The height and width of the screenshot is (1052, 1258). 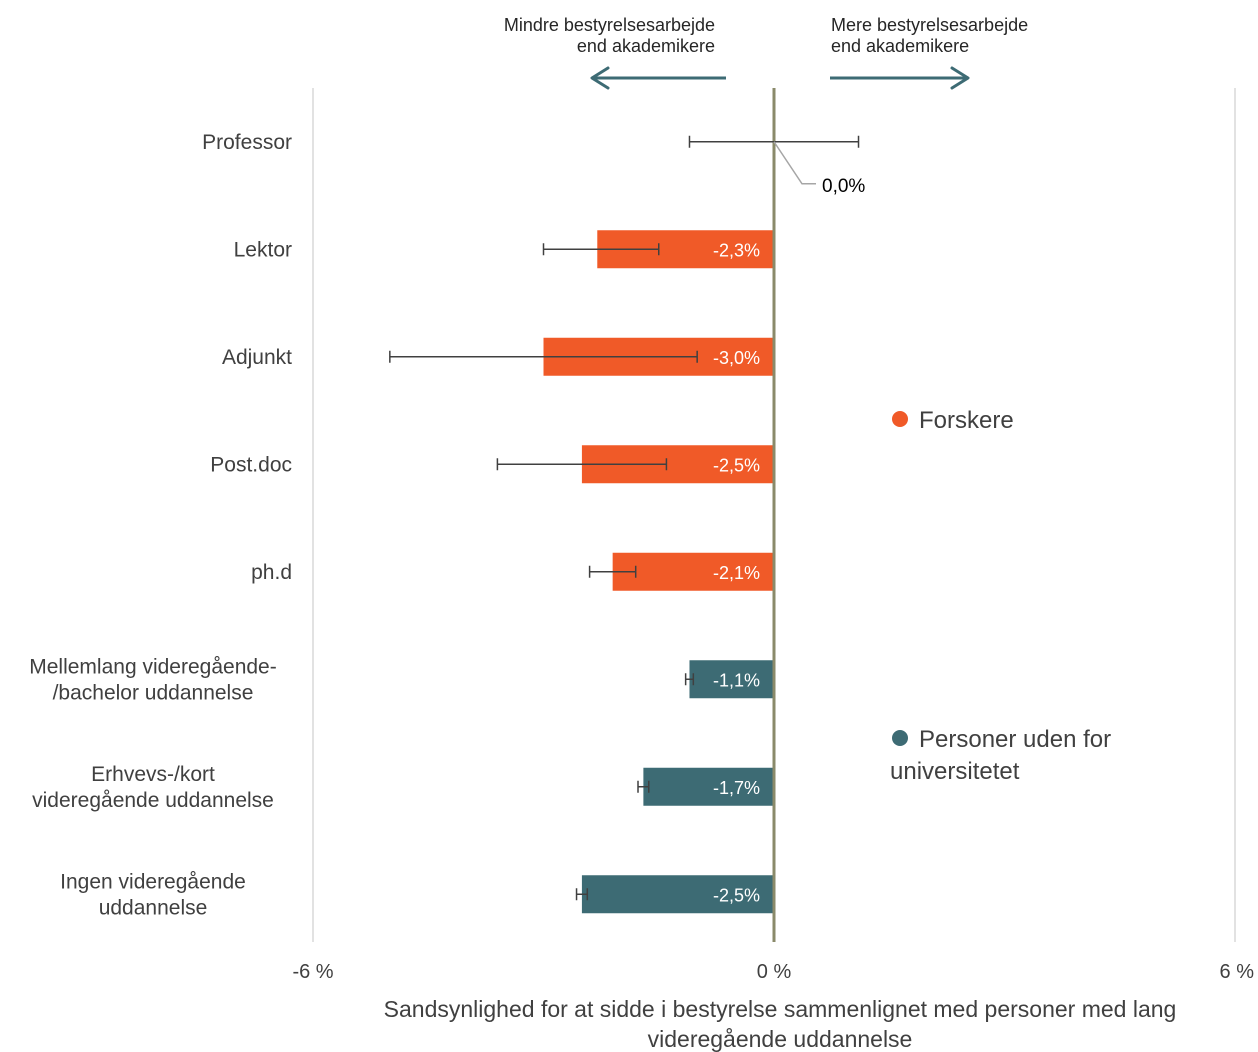 What do you see at coordinates (247, 142) in the screenshot?
I see `category-label: Professor` at bounding box center [247, 142].